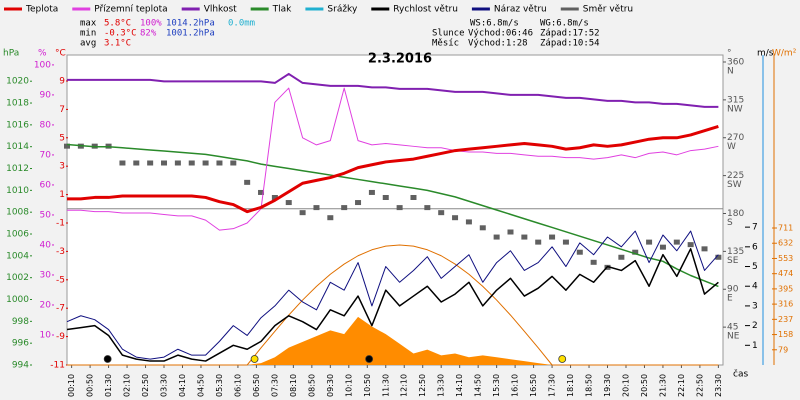 Image resolution: width=800 pixels, height=400 pixels. Describe the element at coordinates (117, 24) in the screenshot. I see `stat-temp: 5.8°C` at that location.